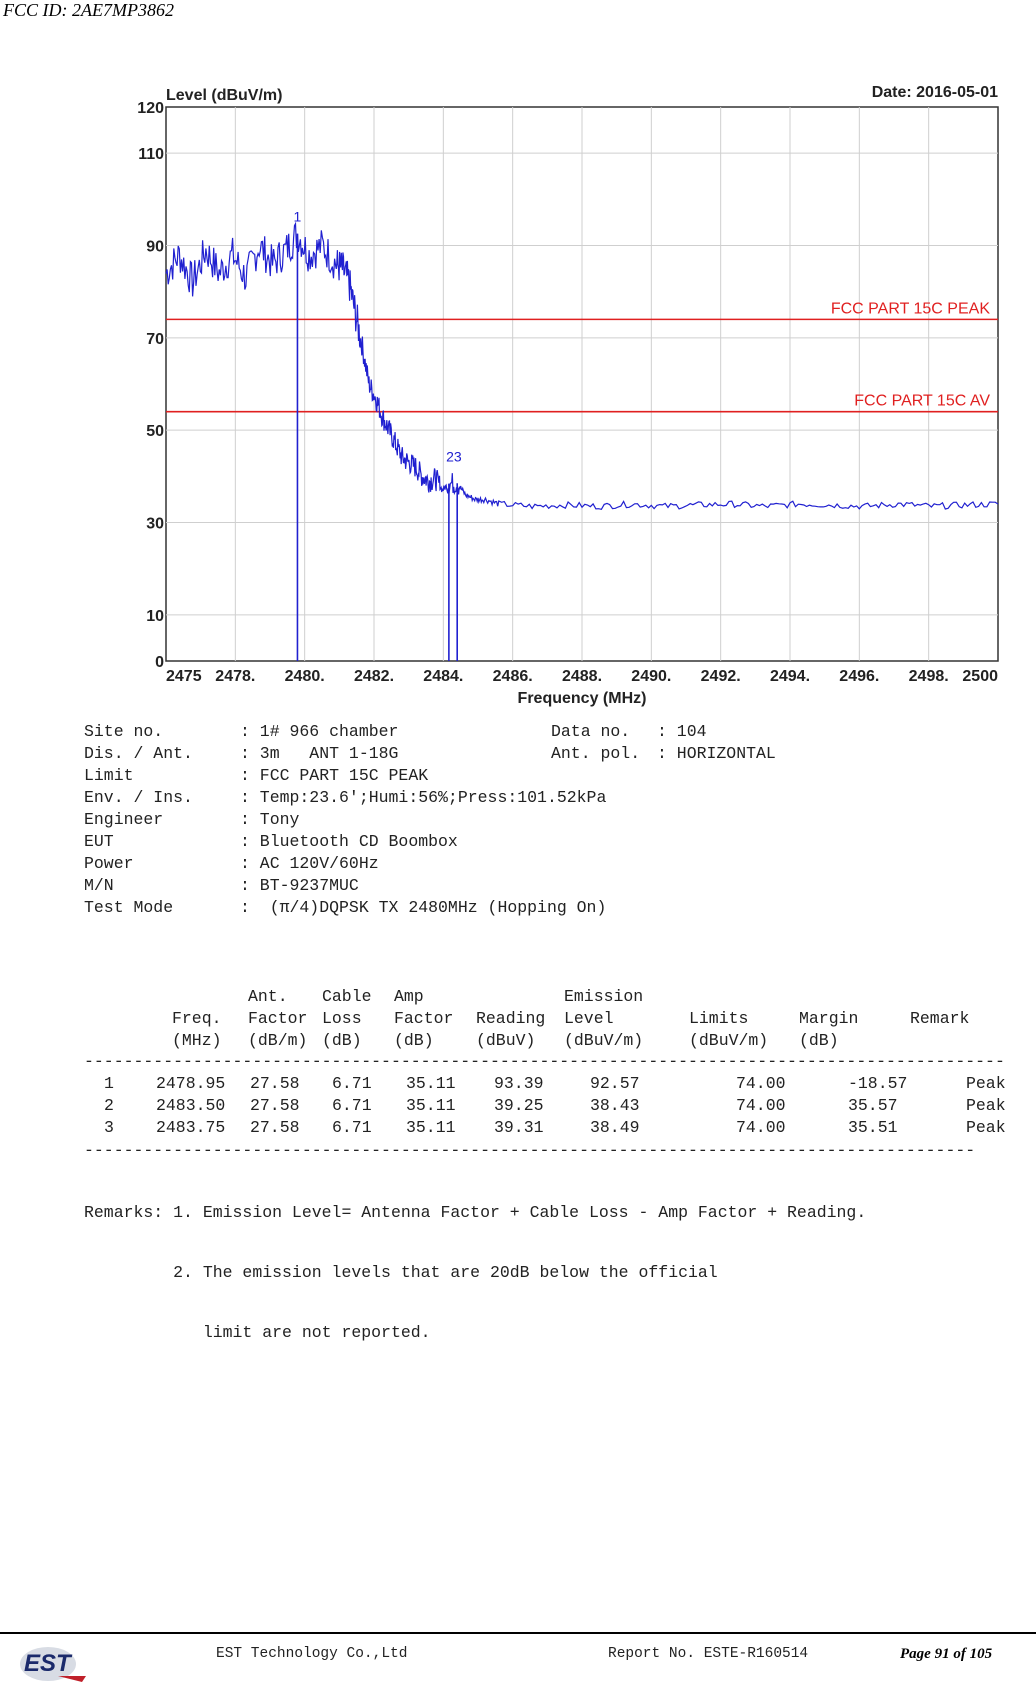 This screenshot has height=1693, width=1036. I want to click on x-tick-label: 2478., so click(235, 676).